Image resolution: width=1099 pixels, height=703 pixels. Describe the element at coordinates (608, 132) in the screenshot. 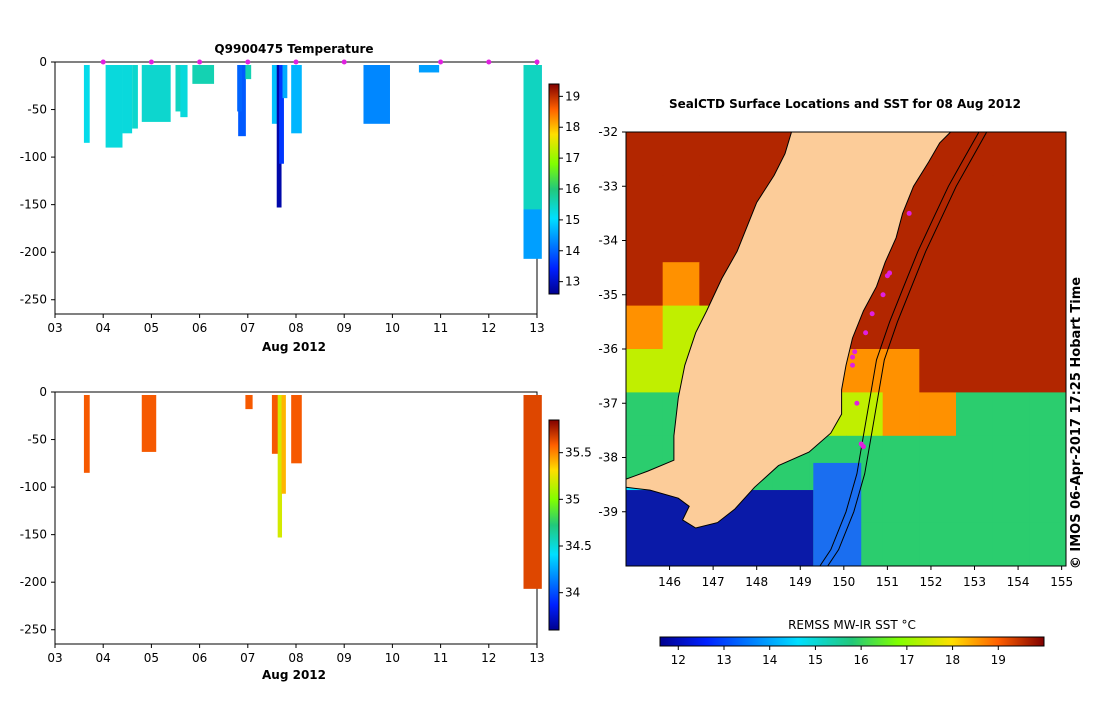

I see `y-tick-label: -32` at that location.